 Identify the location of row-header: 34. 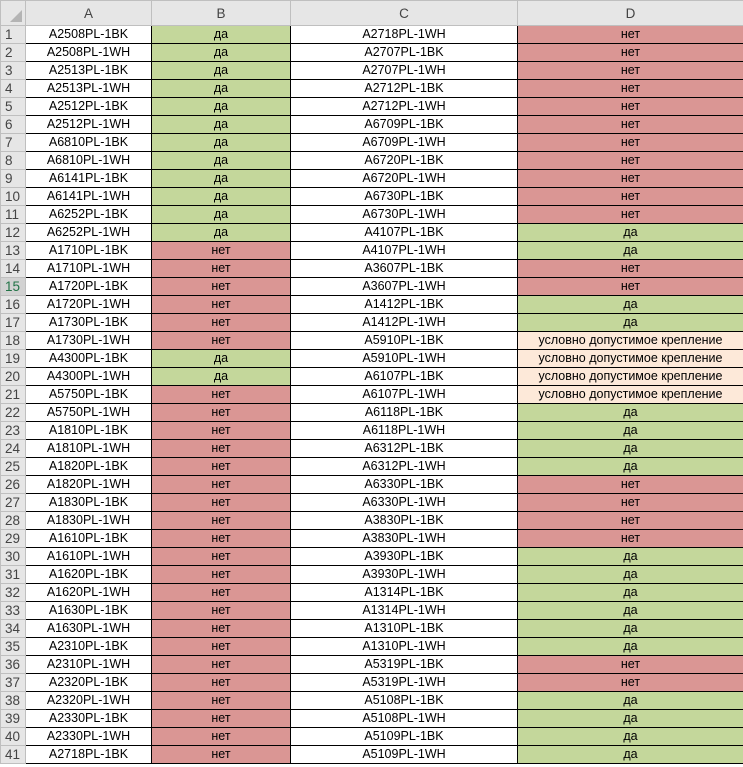
(13, 628).